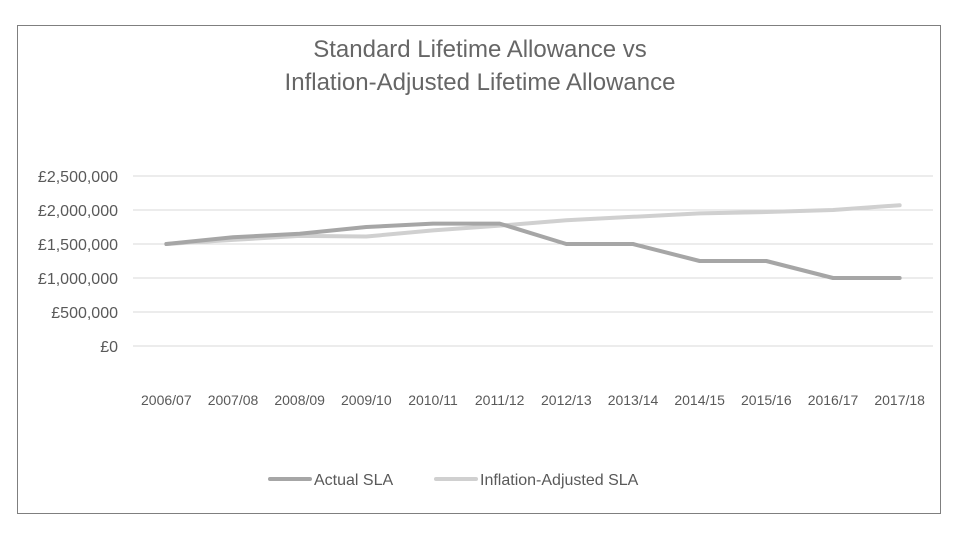 This screenshot has height=540, width=960. I want to click on x-tick-label: 2007/08, so click(233, 400).